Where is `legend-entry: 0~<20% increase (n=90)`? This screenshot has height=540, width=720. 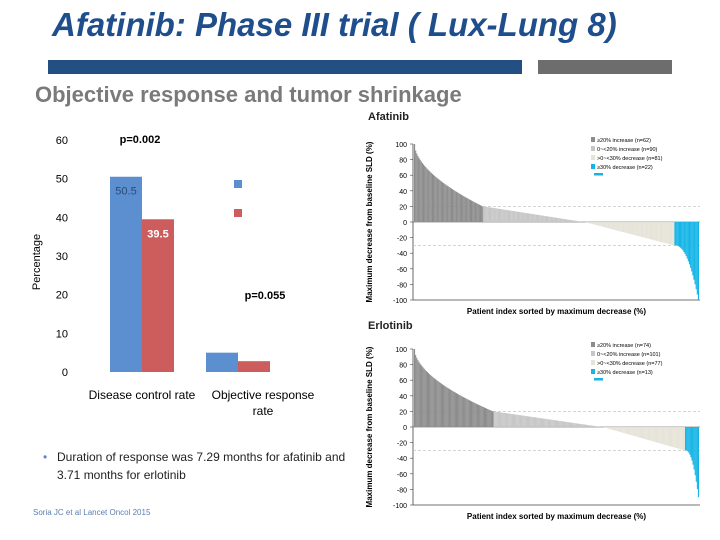
legend-entry: 0~<20% increase (n=90) is located at coordinates (627, 150).